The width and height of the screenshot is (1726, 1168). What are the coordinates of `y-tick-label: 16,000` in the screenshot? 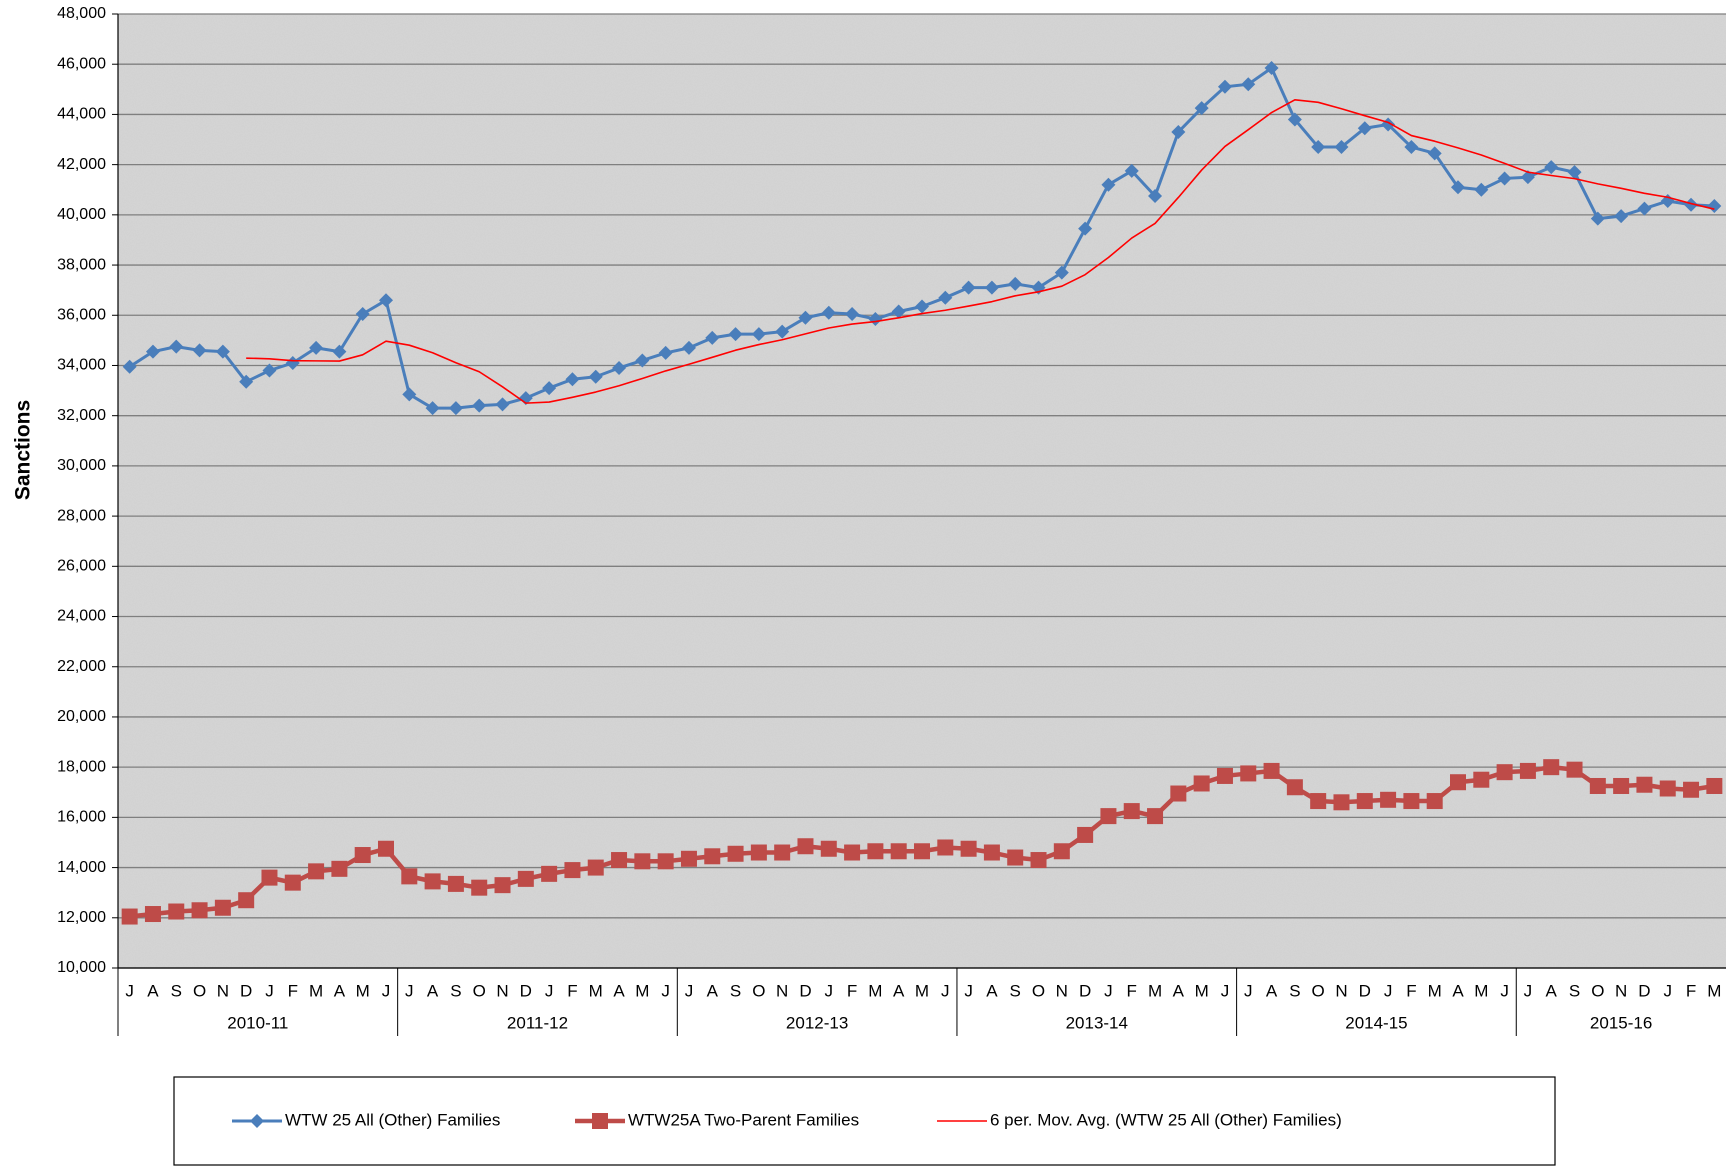 It's located at (81, 817).